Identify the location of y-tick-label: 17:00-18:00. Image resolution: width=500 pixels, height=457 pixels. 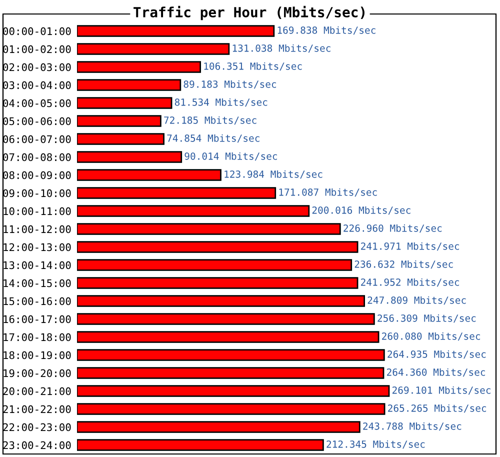
(37, 337).